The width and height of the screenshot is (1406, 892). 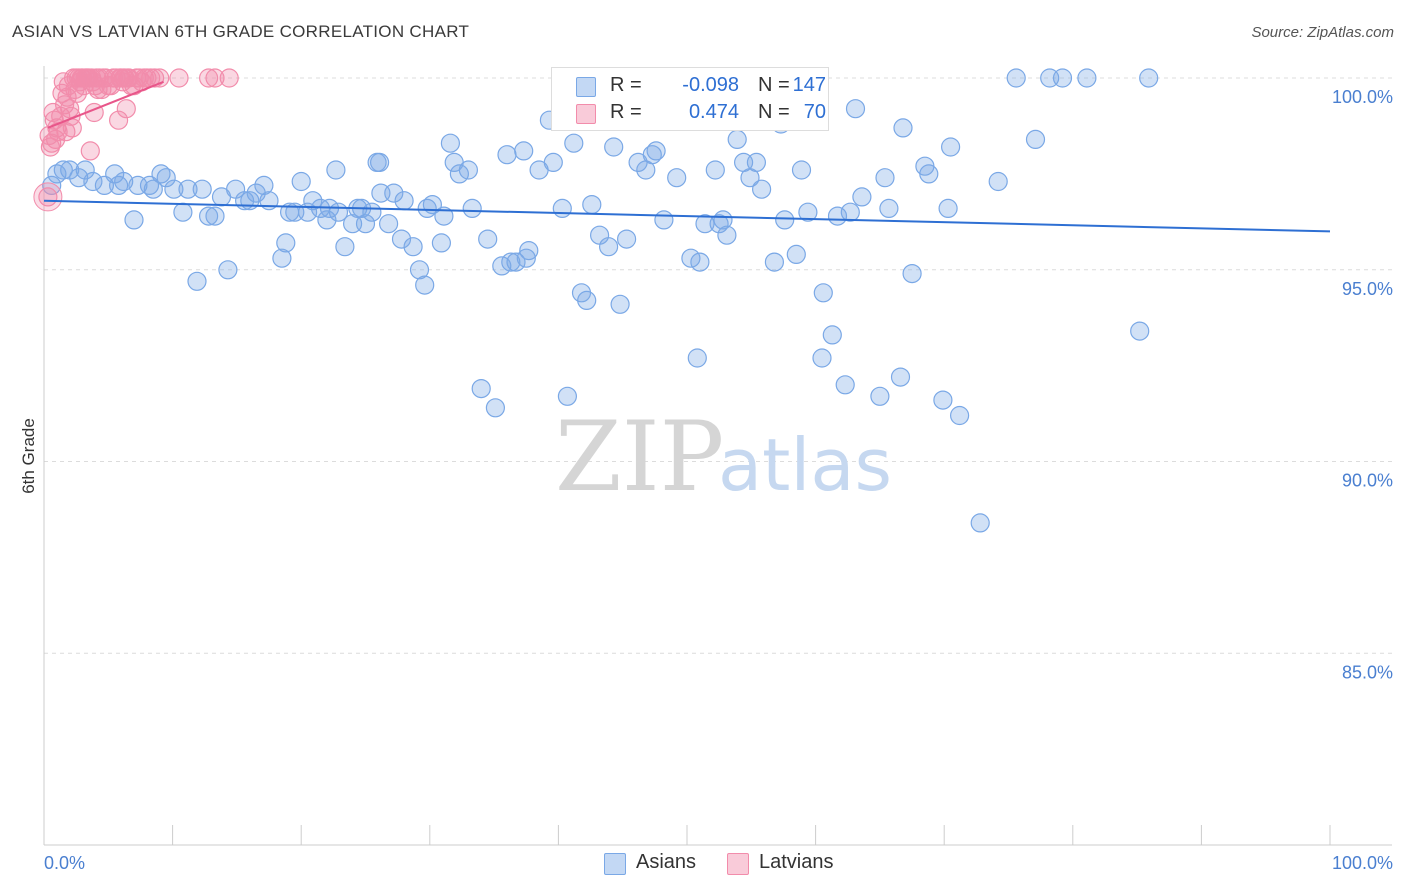 I want to click on watermark: ZIP atlas, so click(x=723, y=457).